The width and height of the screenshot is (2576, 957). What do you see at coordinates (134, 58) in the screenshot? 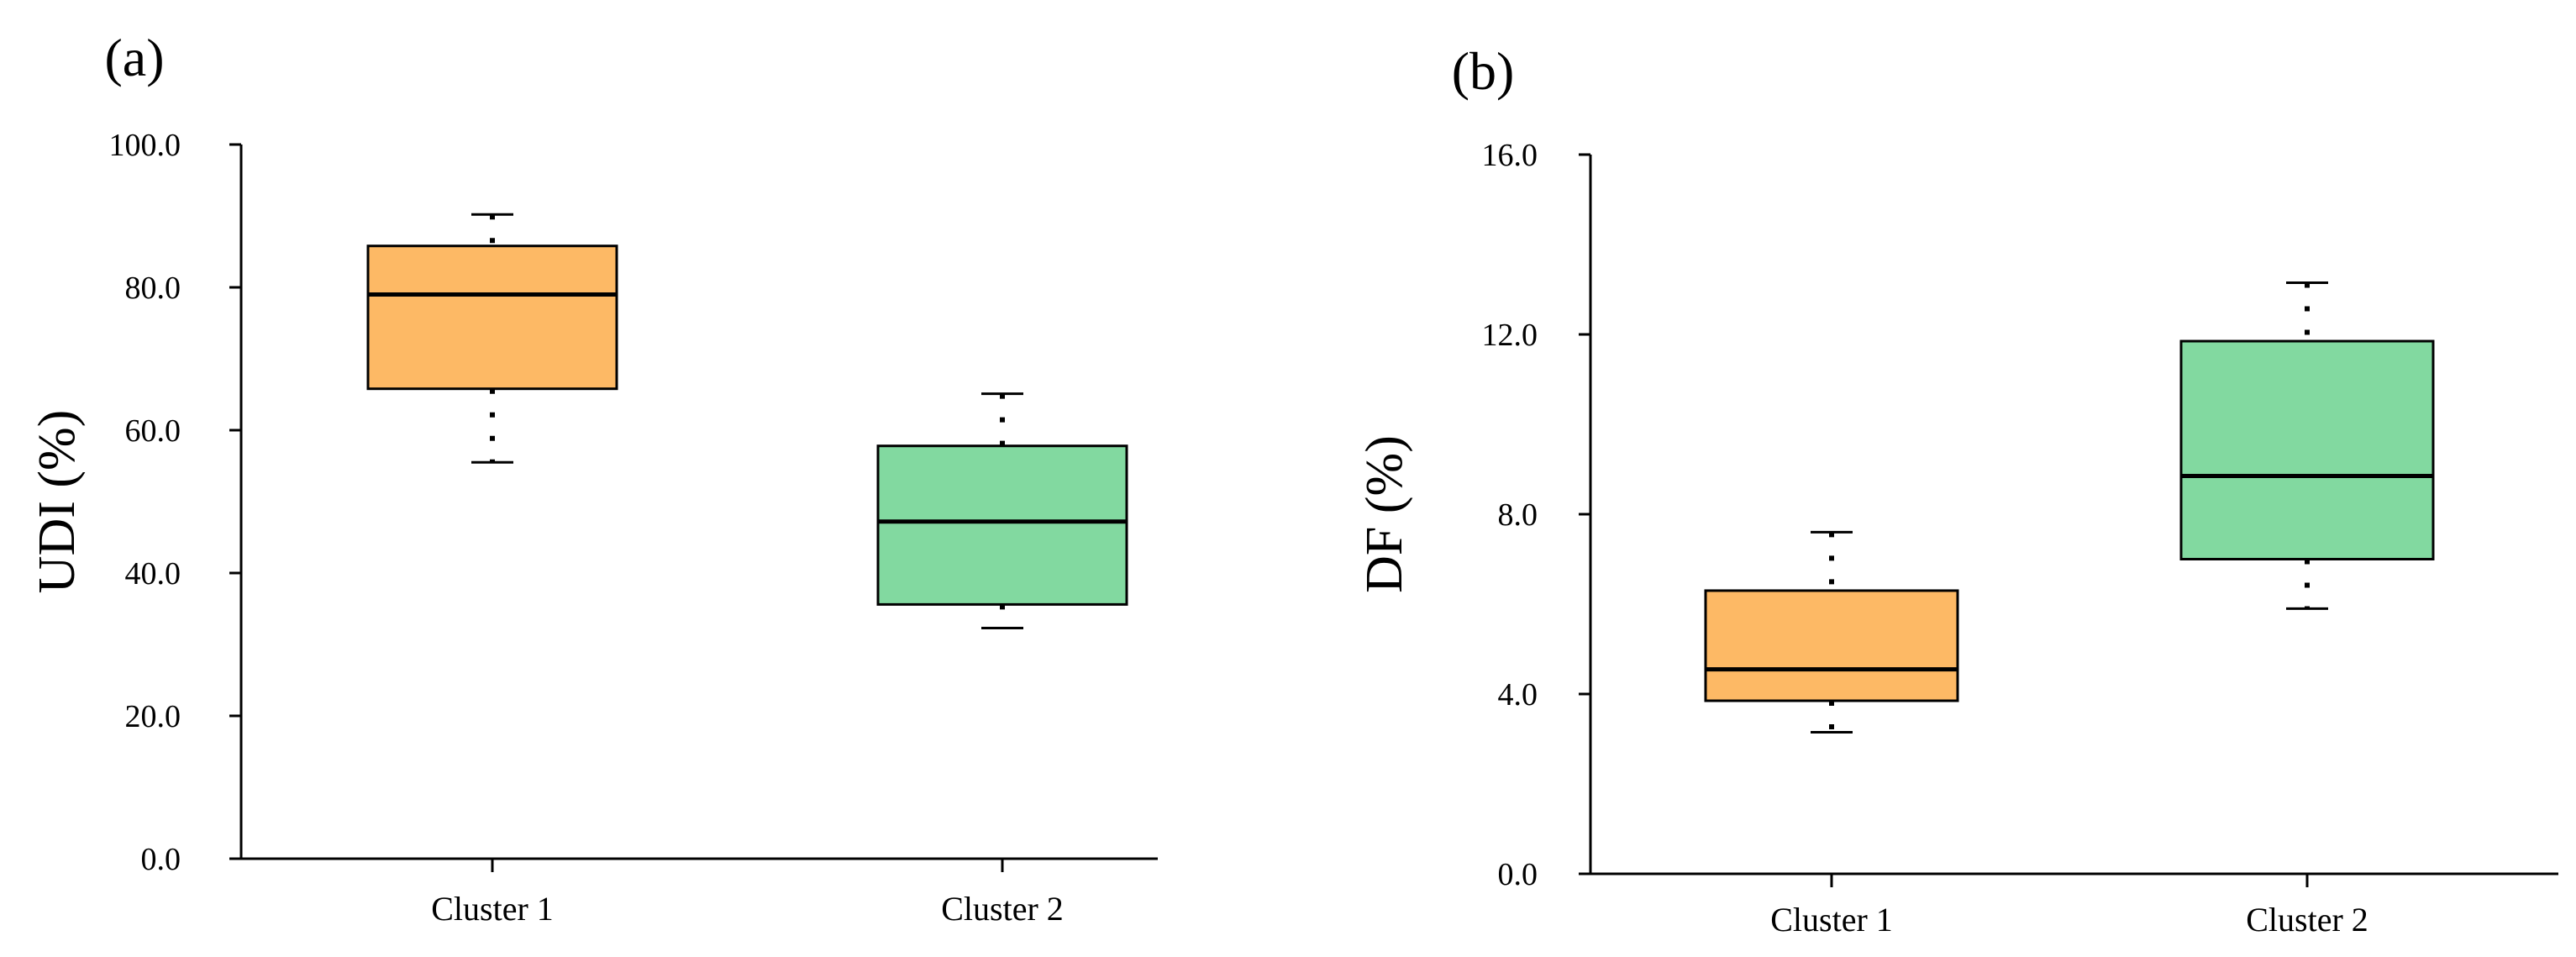
I see `panel-label: (a)` at bounding box center [134, 58].